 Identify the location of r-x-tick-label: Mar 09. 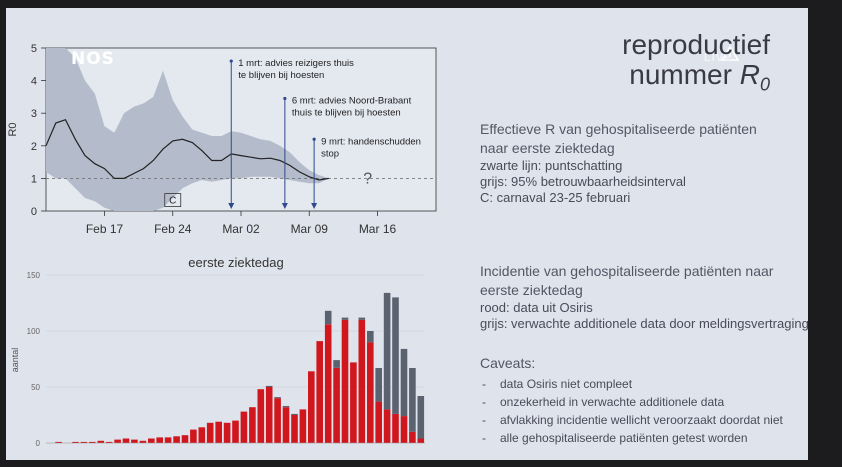
(310, 229).